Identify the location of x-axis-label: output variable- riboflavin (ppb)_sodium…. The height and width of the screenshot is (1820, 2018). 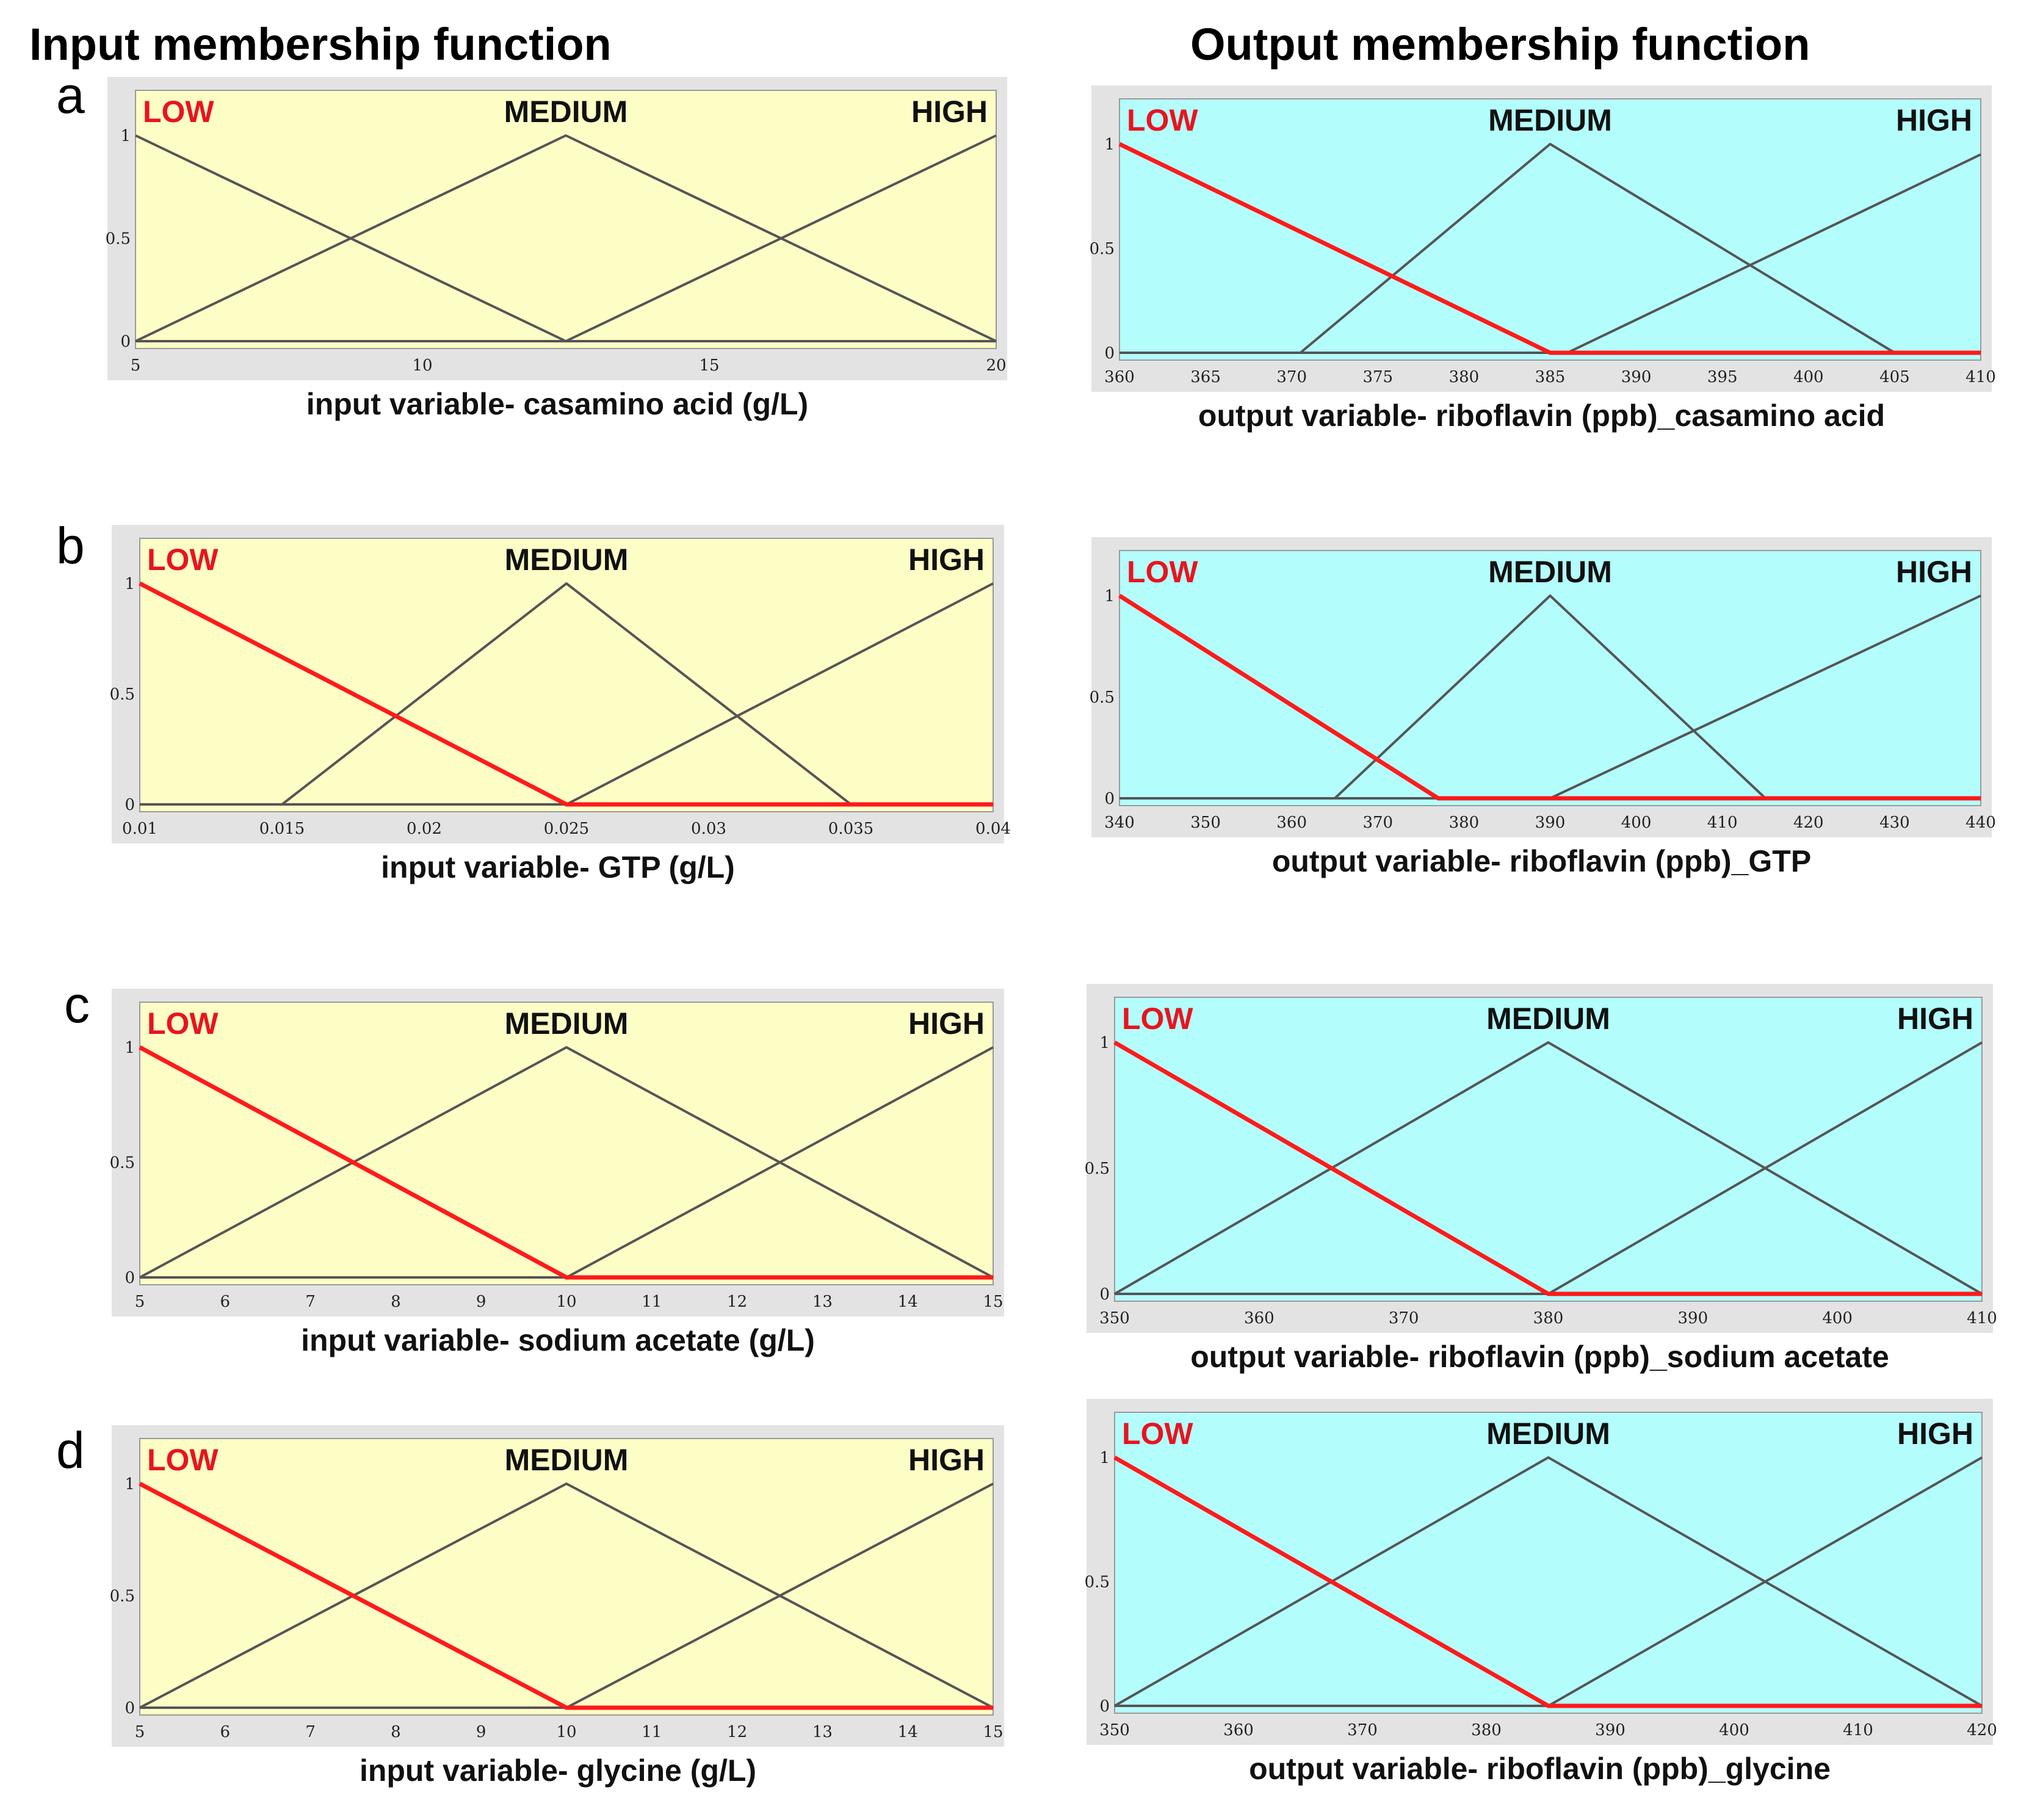
(1539, 1357).